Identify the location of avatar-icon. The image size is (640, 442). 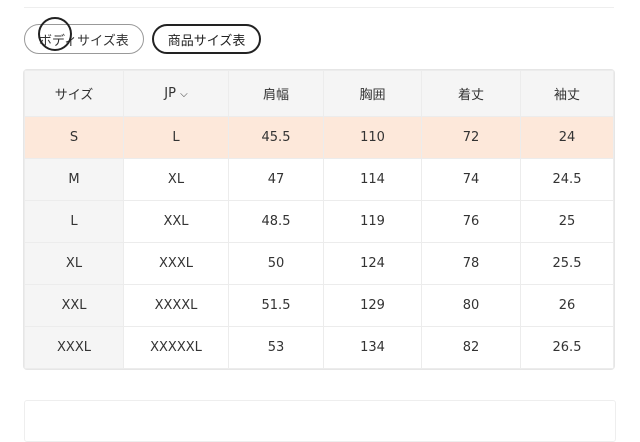
(55, 34).